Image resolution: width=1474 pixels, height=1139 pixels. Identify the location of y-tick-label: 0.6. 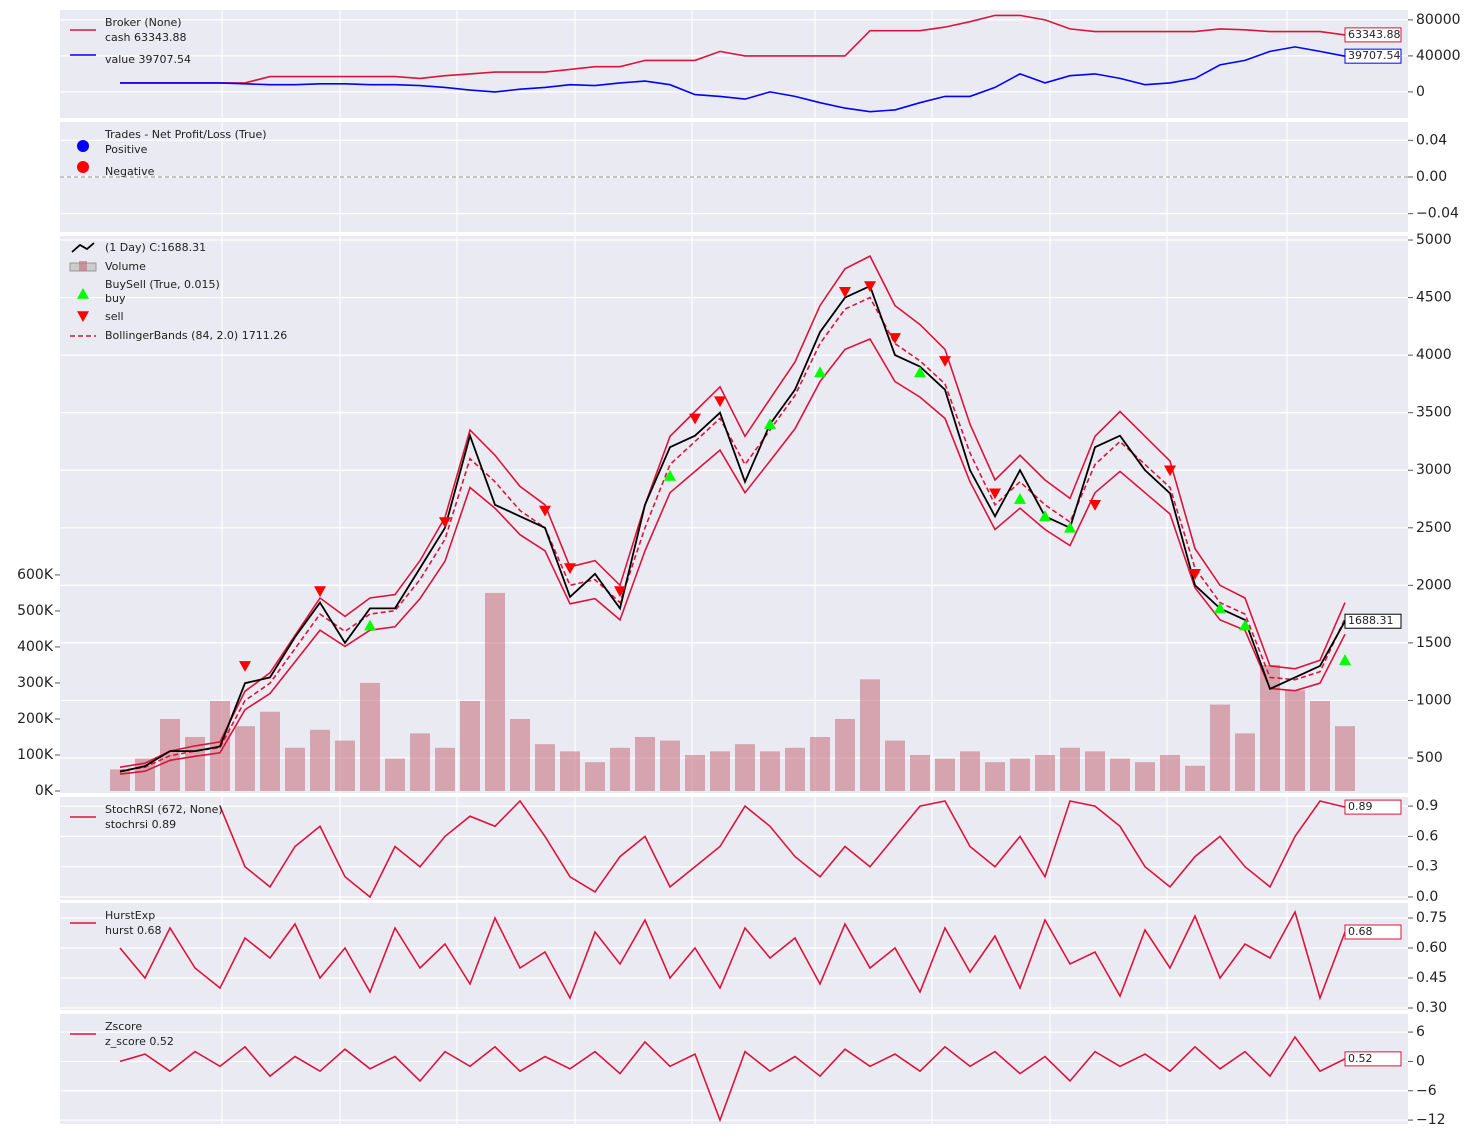
(1427, 836).